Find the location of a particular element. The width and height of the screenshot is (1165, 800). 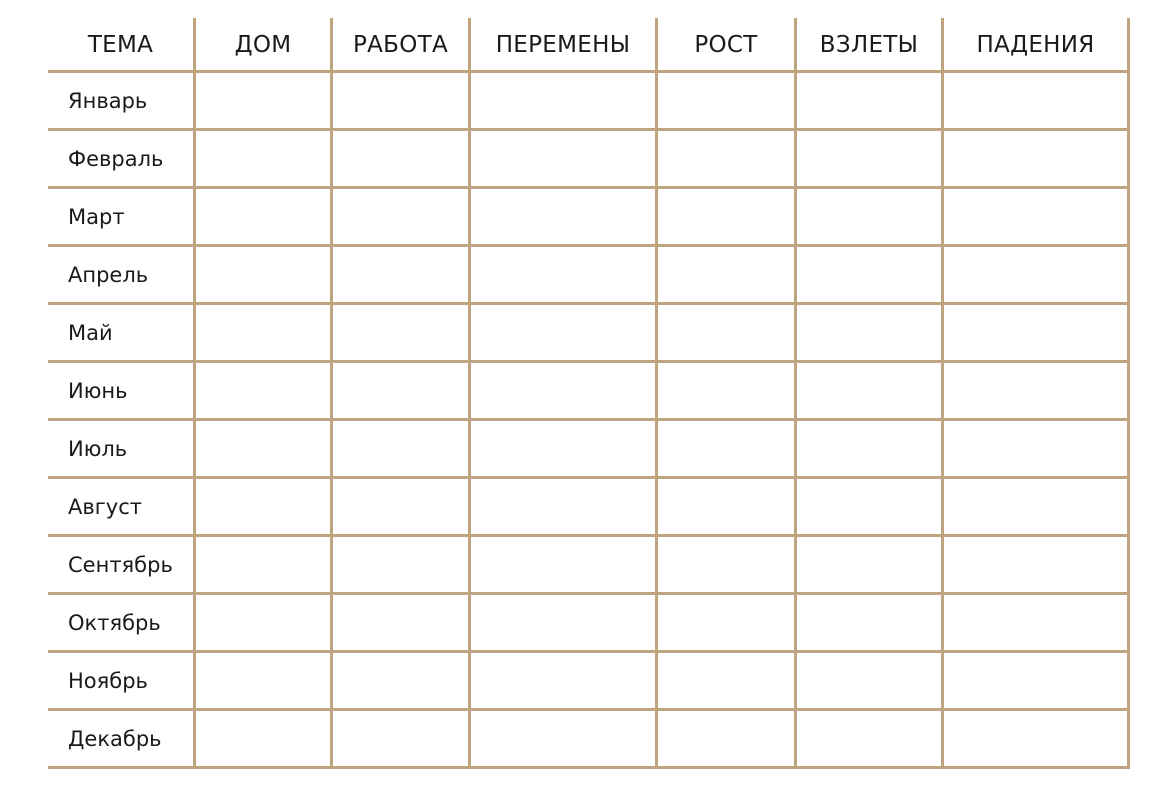

row-label: Апрель is located at coordinates (122, 276).